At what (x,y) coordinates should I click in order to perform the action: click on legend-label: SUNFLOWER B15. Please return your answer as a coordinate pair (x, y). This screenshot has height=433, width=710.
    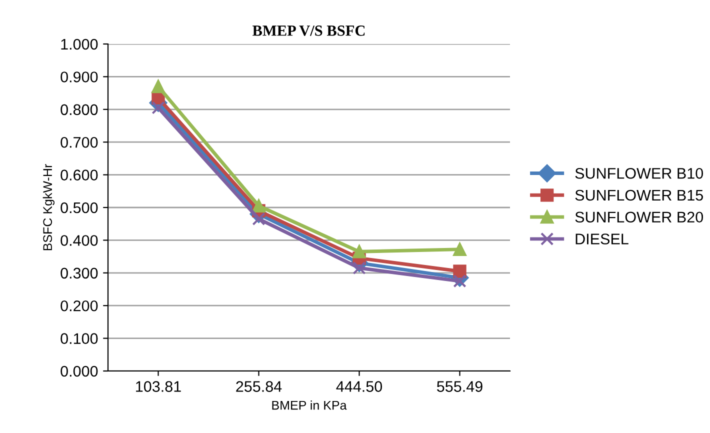
    Looking at the image, I should click on (639, 195).